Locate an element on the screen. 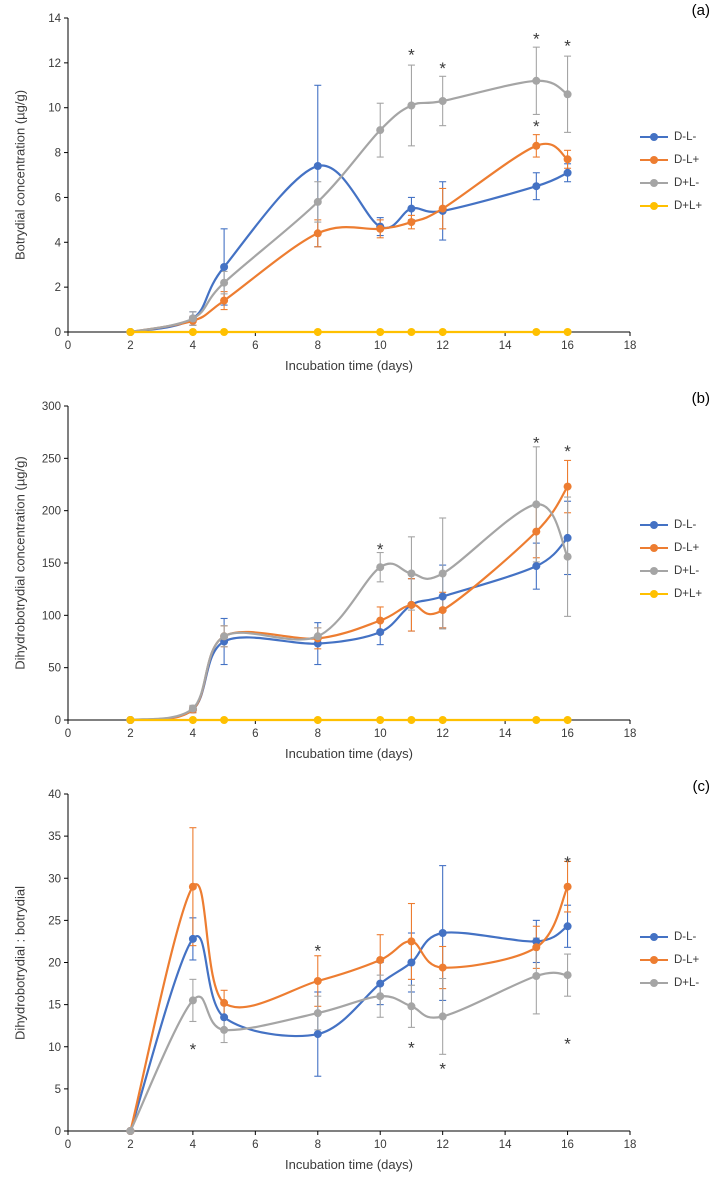 This screenshot has width=720, height=1187. legend-item-D+L+: D+L+ is located at coordinates (671, 594).